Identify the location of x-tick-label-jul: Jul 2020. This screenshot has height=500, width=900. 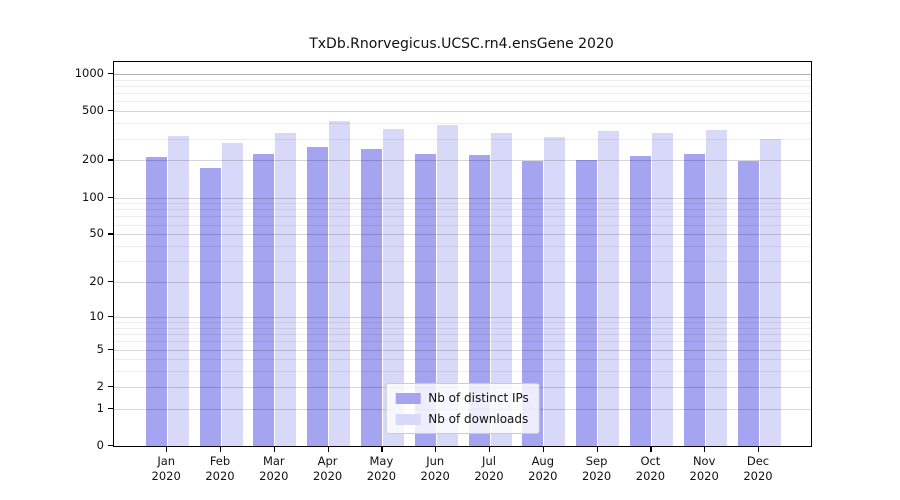
(489, 468).